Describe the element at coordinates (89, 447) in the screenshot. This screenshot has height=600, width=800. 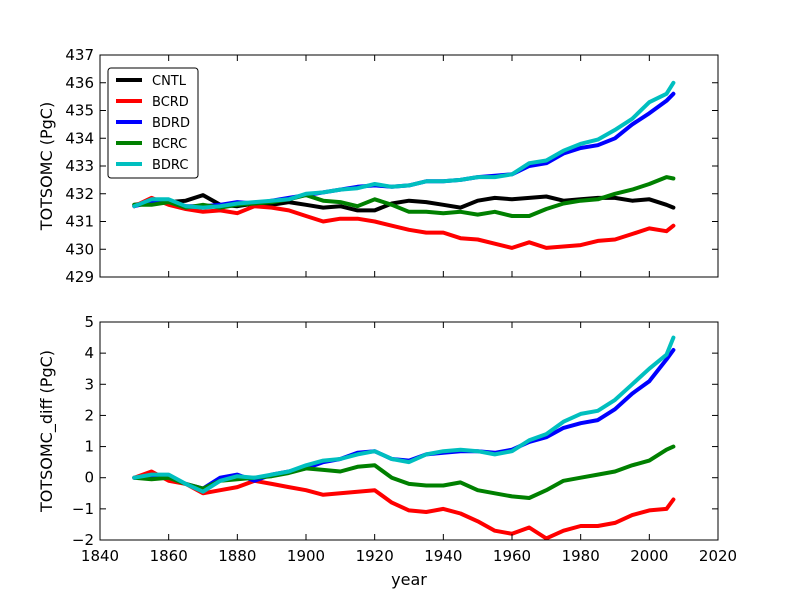
I see `y-tick-label: 1` at that location.